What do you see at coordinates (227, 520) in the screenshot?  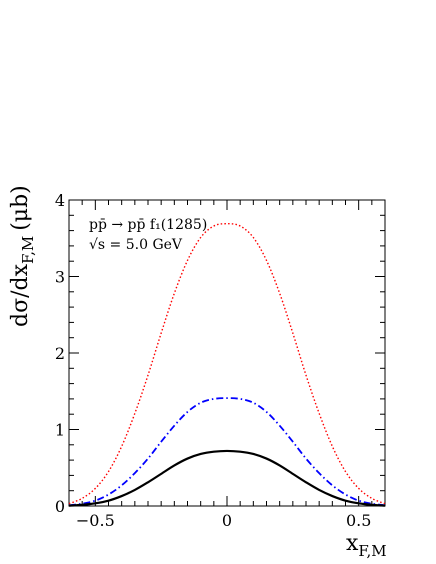 I see `x-tick-label: 0` at bounding box center [227, 520].